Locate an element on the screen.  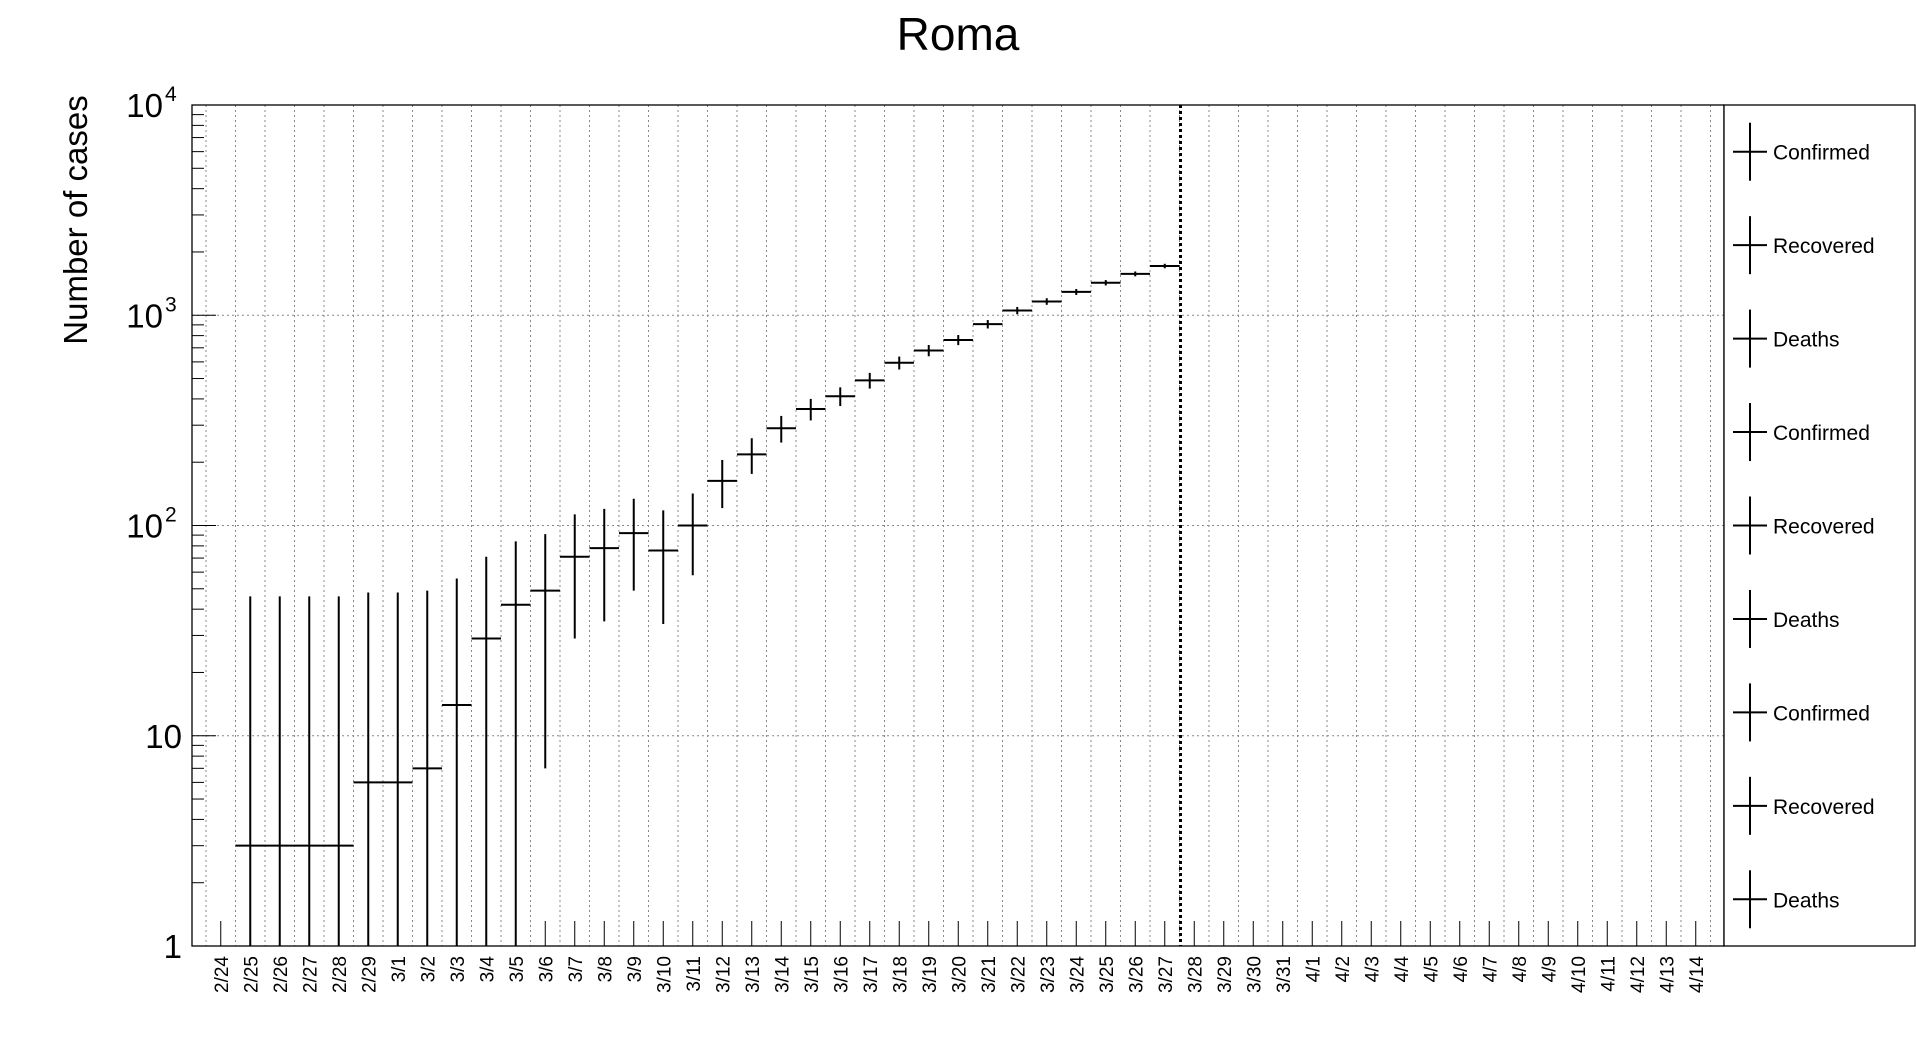
x-tick-label: 3/19 is located at coordinates (930, 974).